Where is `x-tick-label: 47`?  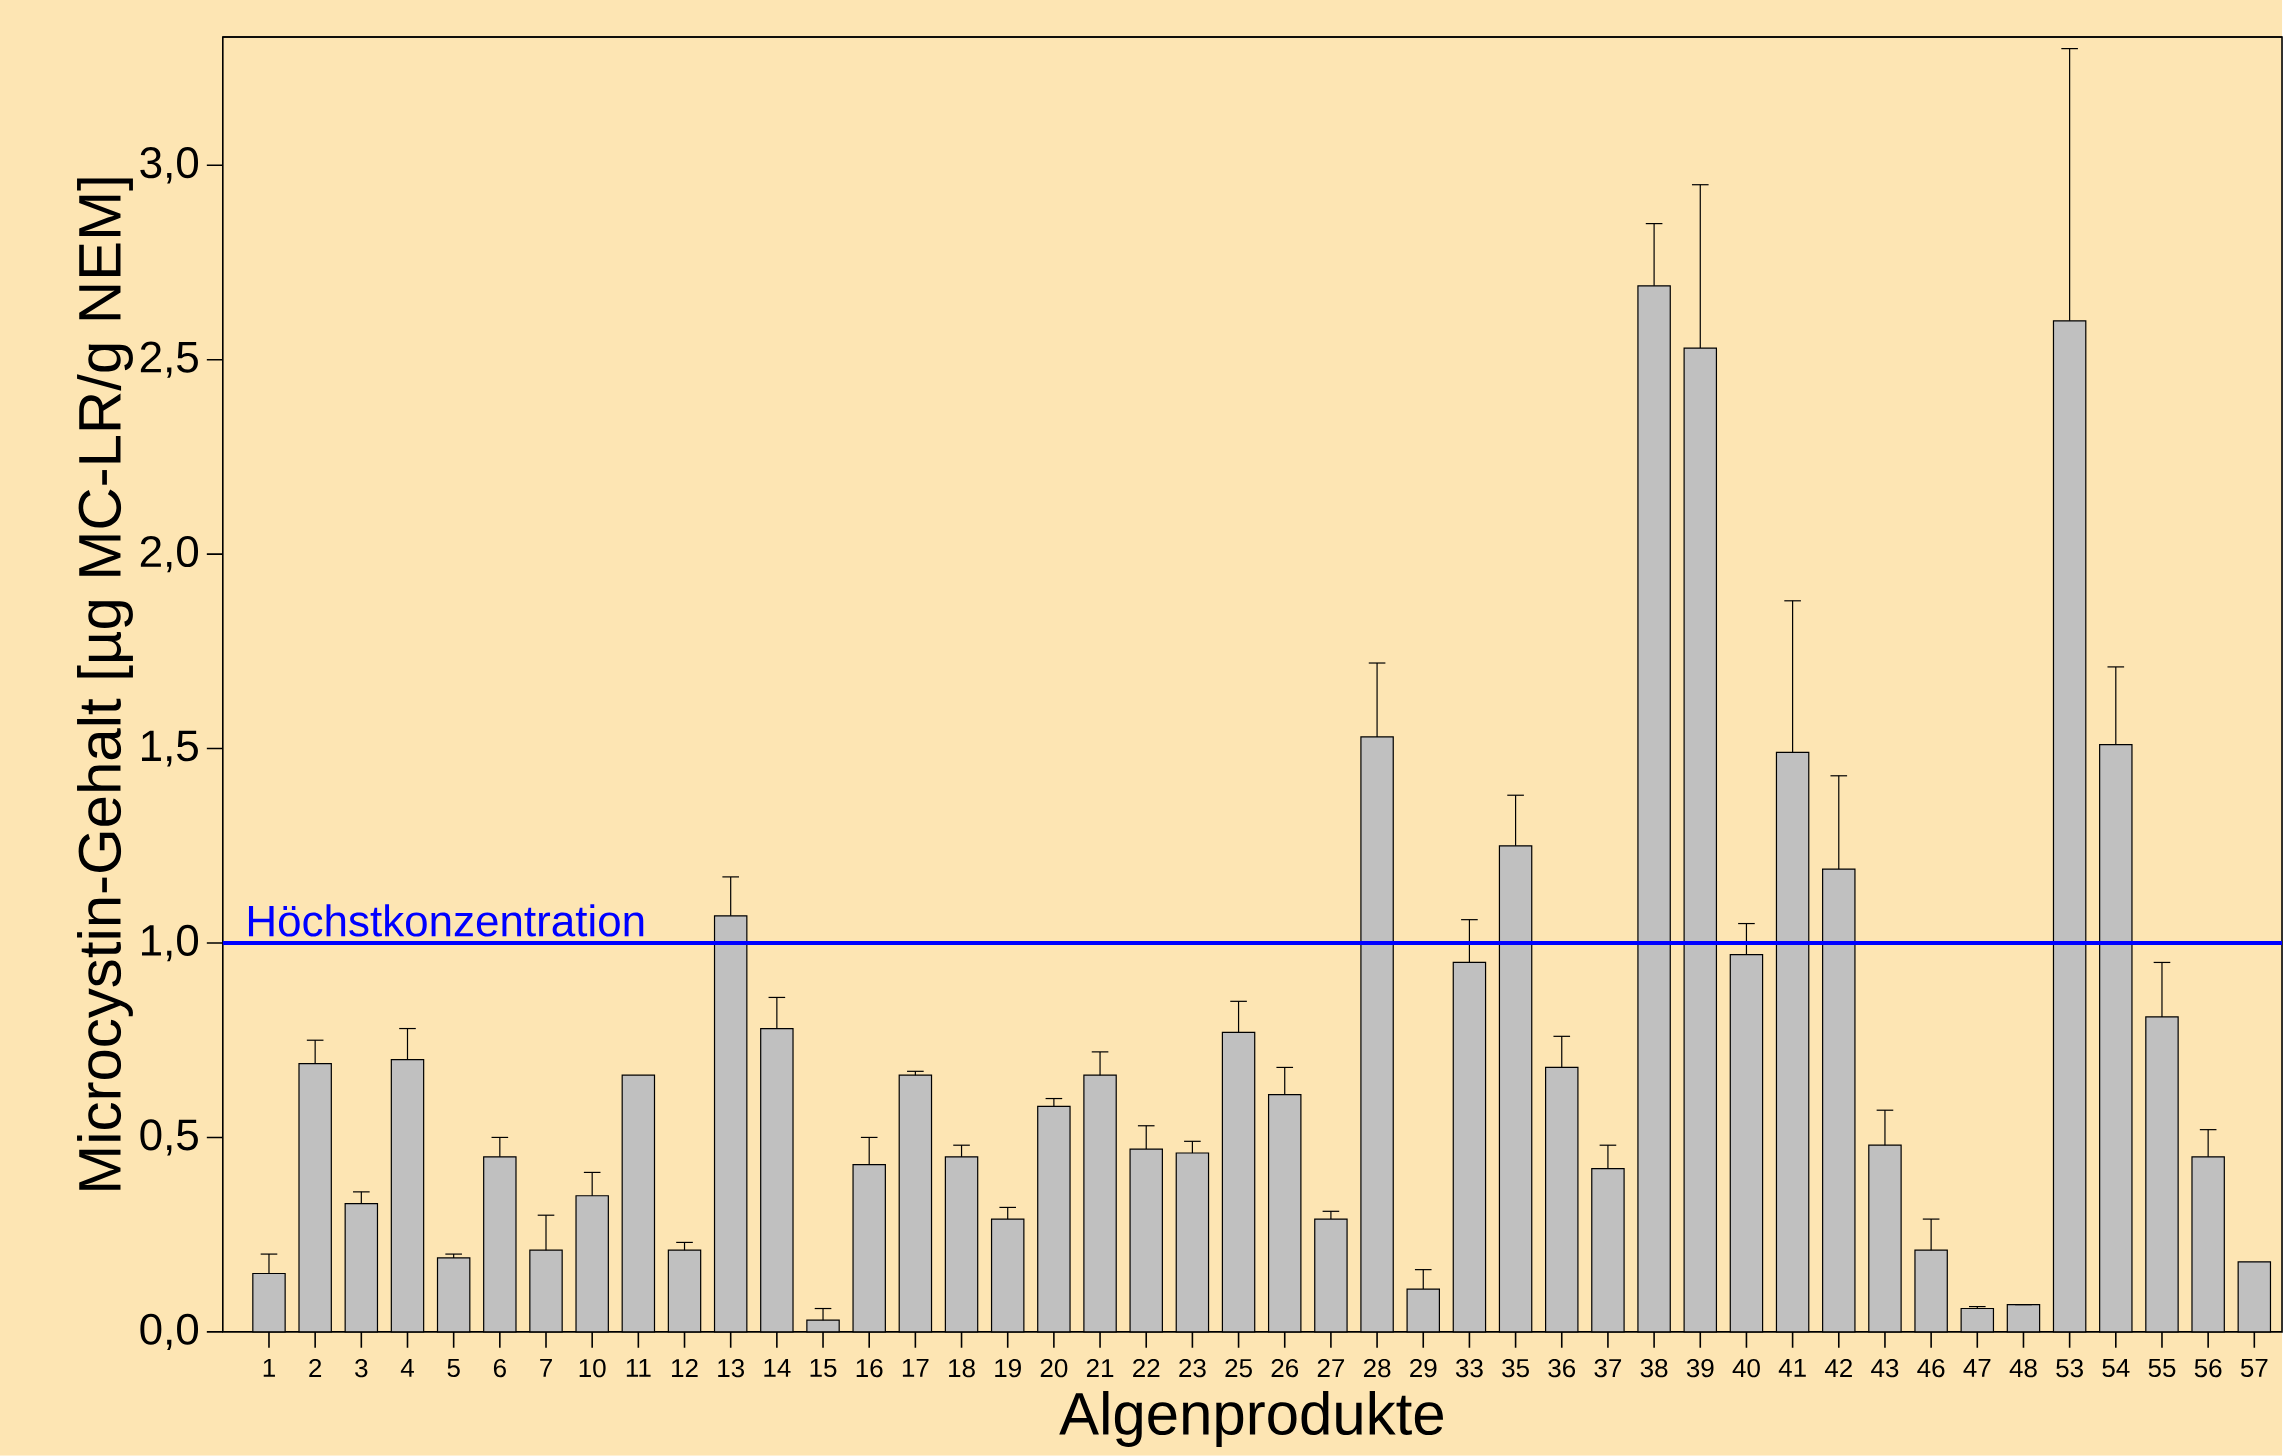
x-tick-label: 47 is located at coordinates (1977, 1368).